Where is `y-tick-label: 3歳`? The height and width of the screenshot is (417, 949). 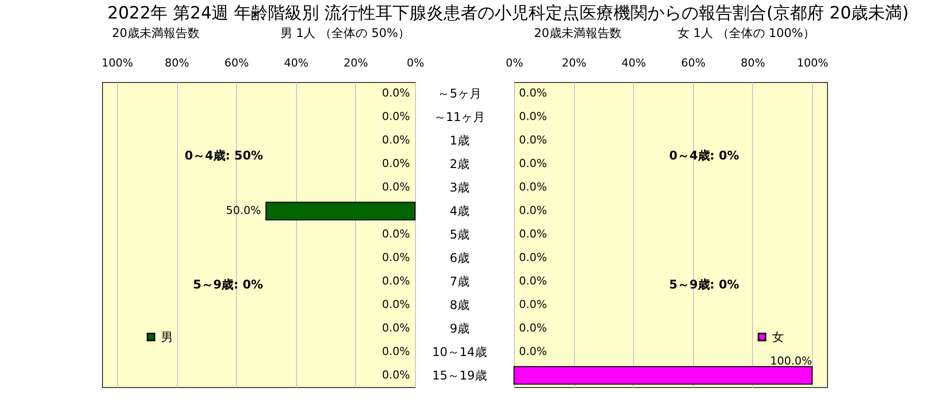
y-tick-label: 3歳 is located at coordinates (460, 187).